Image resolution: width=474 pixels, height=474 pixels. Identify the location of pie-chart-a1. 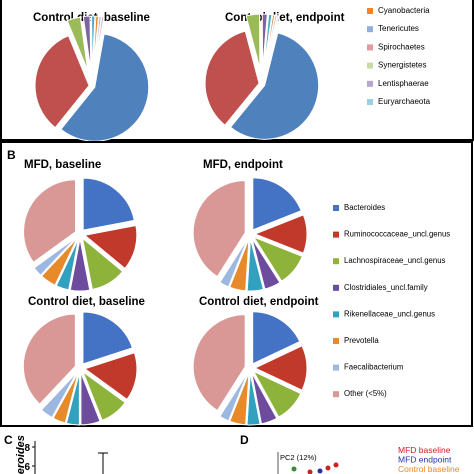
(92, 78).